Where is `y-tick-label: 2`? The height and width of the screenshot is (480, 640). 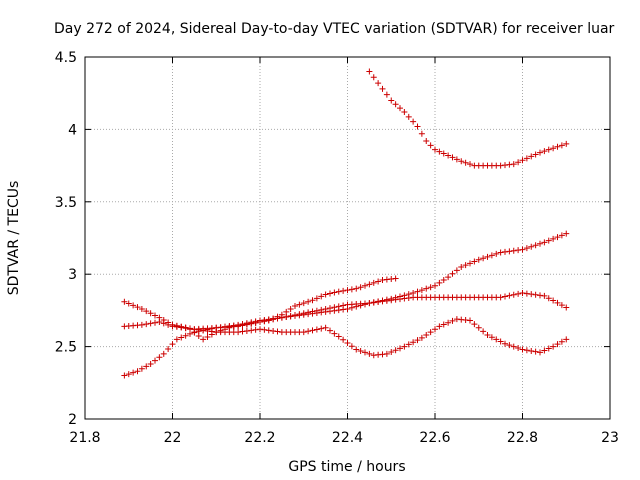 y-tick-label: 2 is located at coordinates (72, 420).